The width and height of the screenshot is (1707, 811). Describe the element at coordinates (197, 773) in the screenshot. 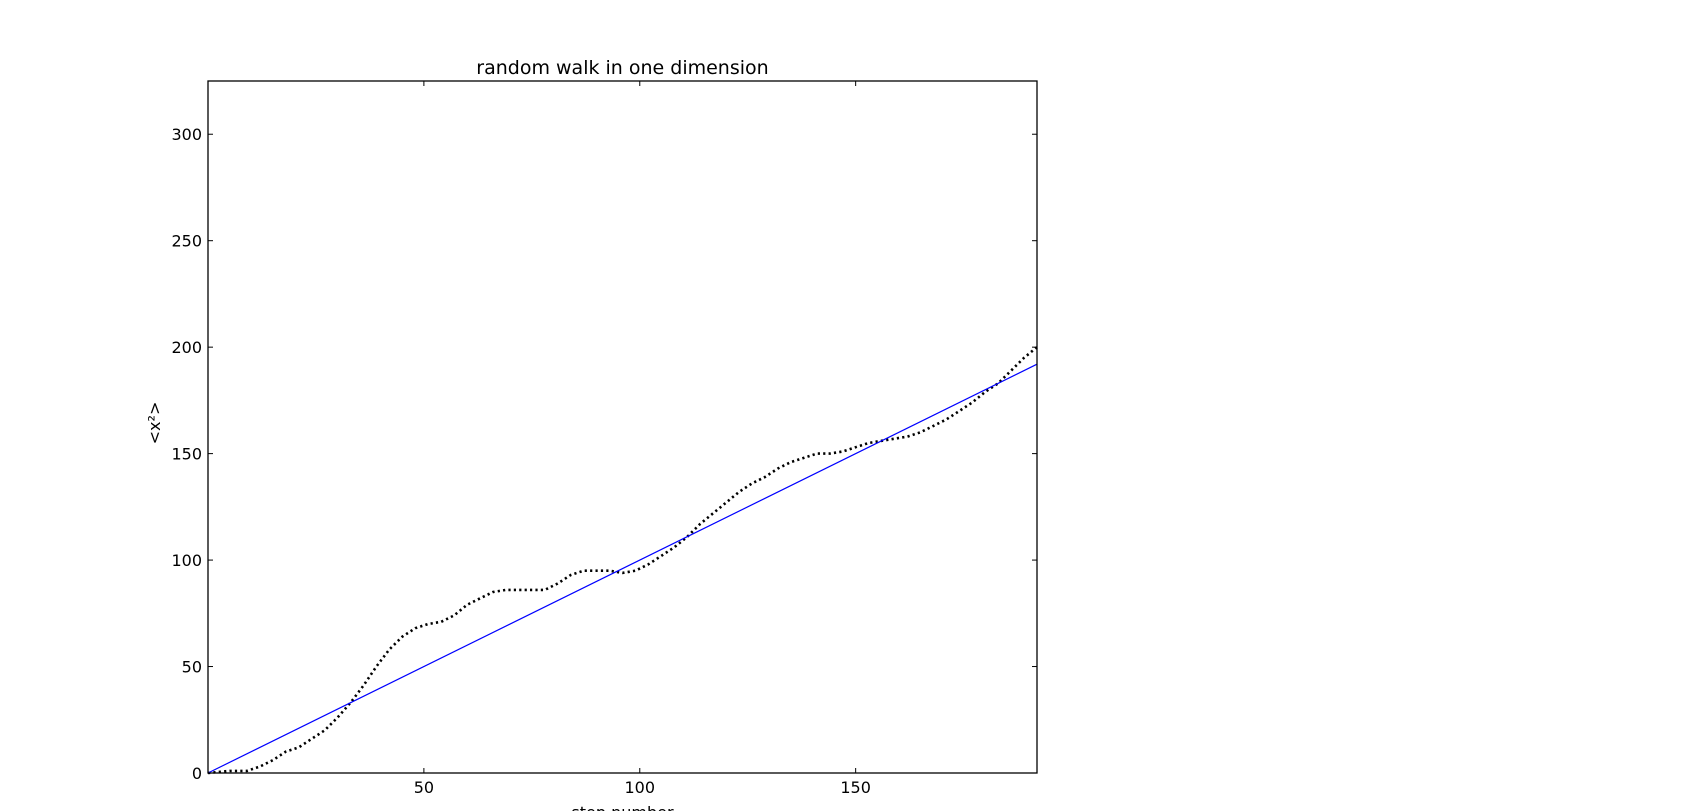

I see `y-tick-label: 0` at that location.